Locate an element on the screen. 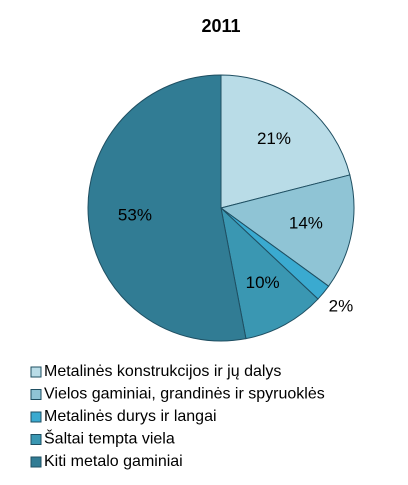  legend-label: Metalinės durys ir langai is located at coordinates (130, 416).